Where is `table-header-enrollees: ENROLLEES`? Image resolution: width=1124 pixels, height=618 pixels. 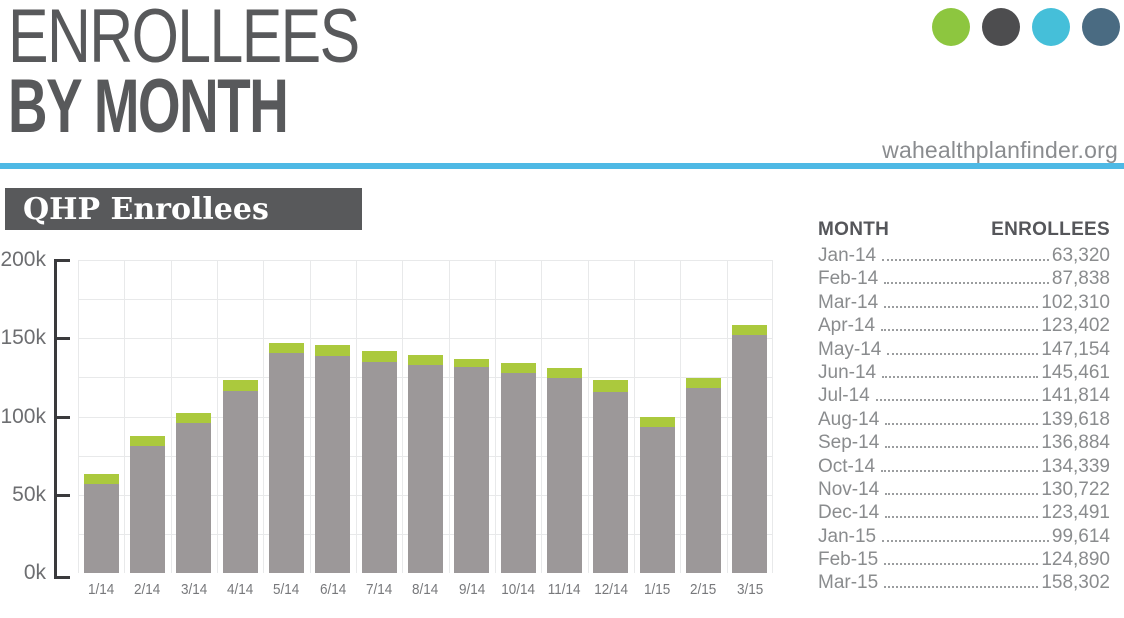 table-header-enrollees: ENROLLEES is located at coordinates (1050, 229).